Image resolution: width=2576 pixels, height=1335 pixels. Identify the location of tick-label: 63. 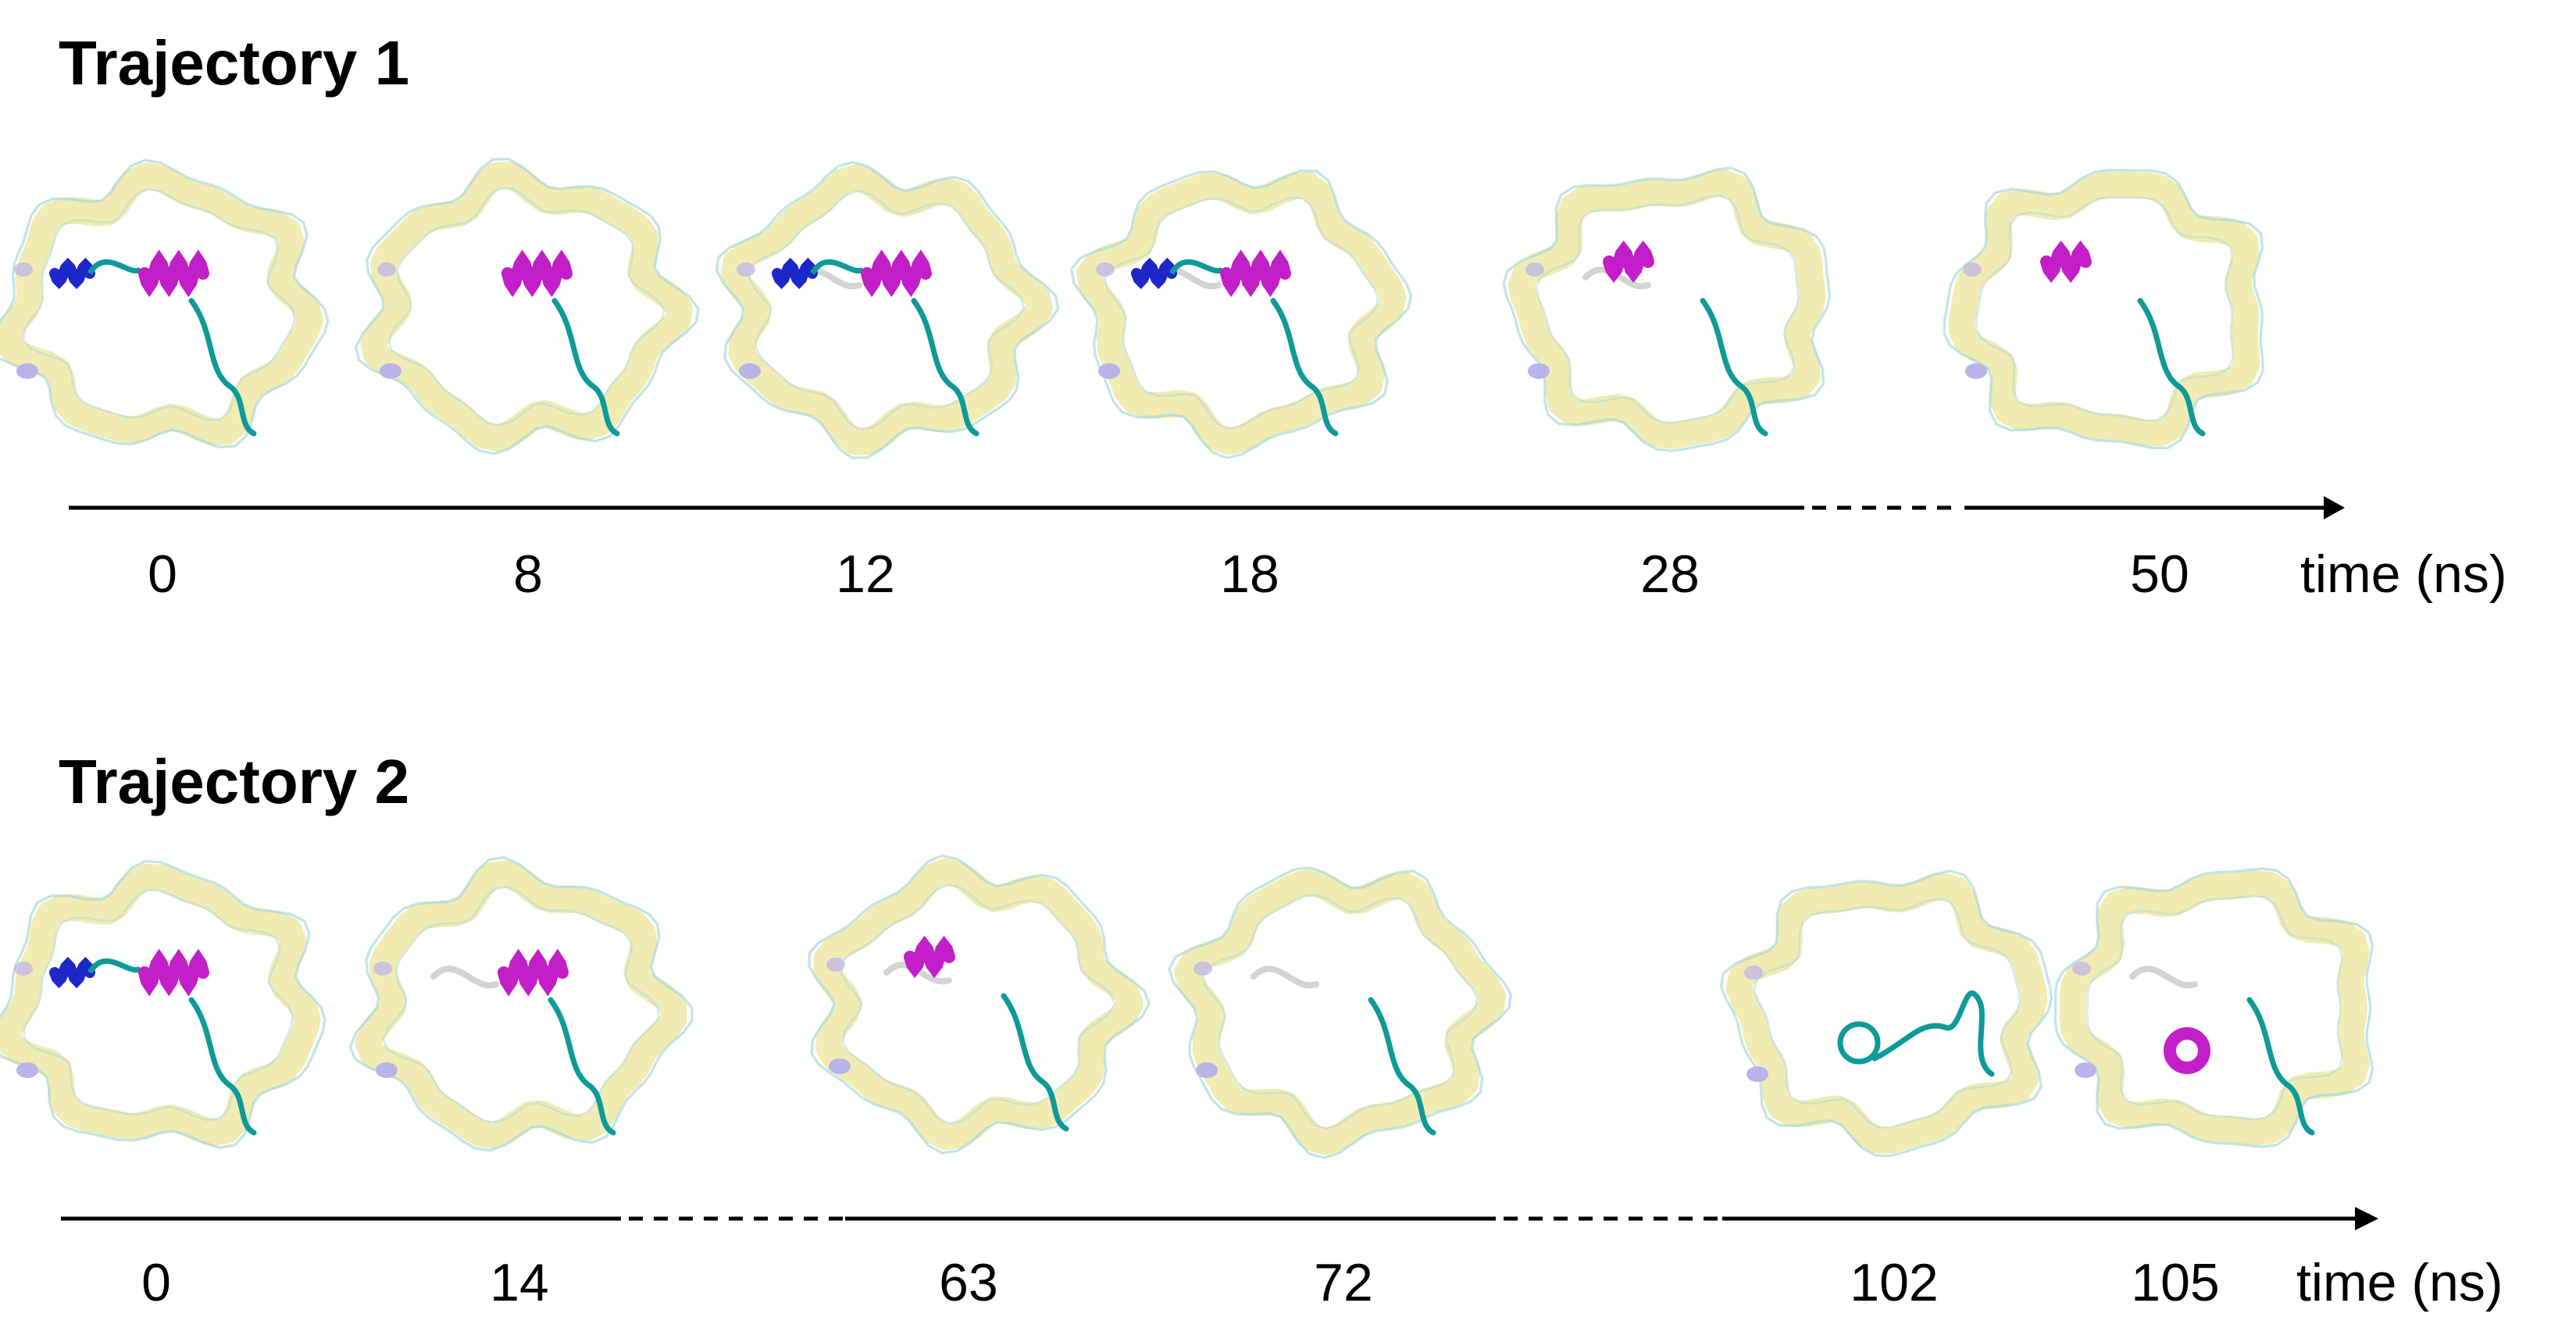
(968, 1282).